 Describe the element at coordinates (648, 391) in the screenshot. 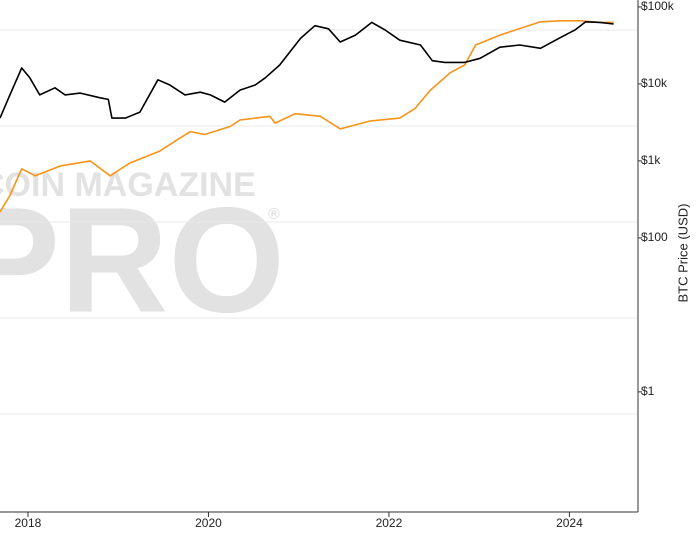

I see `y2-tick-label: $1` at that location.